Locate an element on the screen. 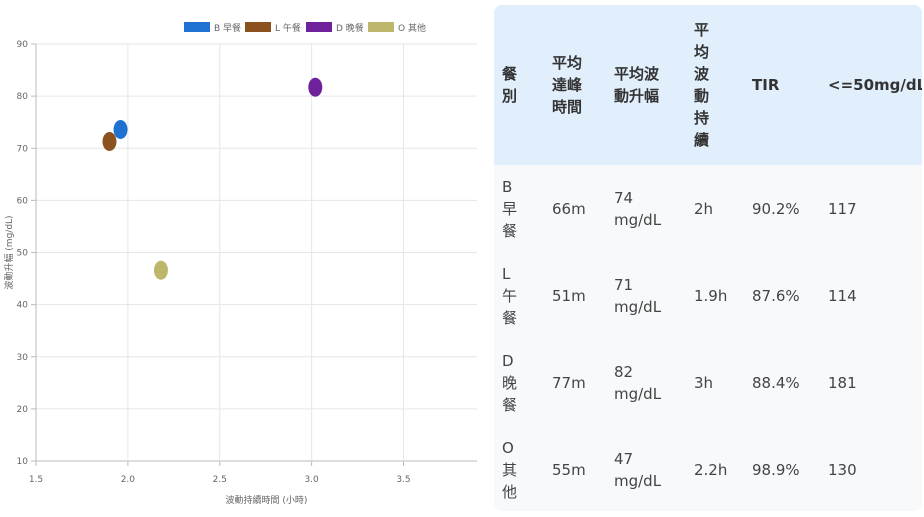 This screenshot has width=924, height=517. table-row: L 午 餐 51m 71 mg/dL 1.9h 87.6% 114 is located at coordinates (708, 295).